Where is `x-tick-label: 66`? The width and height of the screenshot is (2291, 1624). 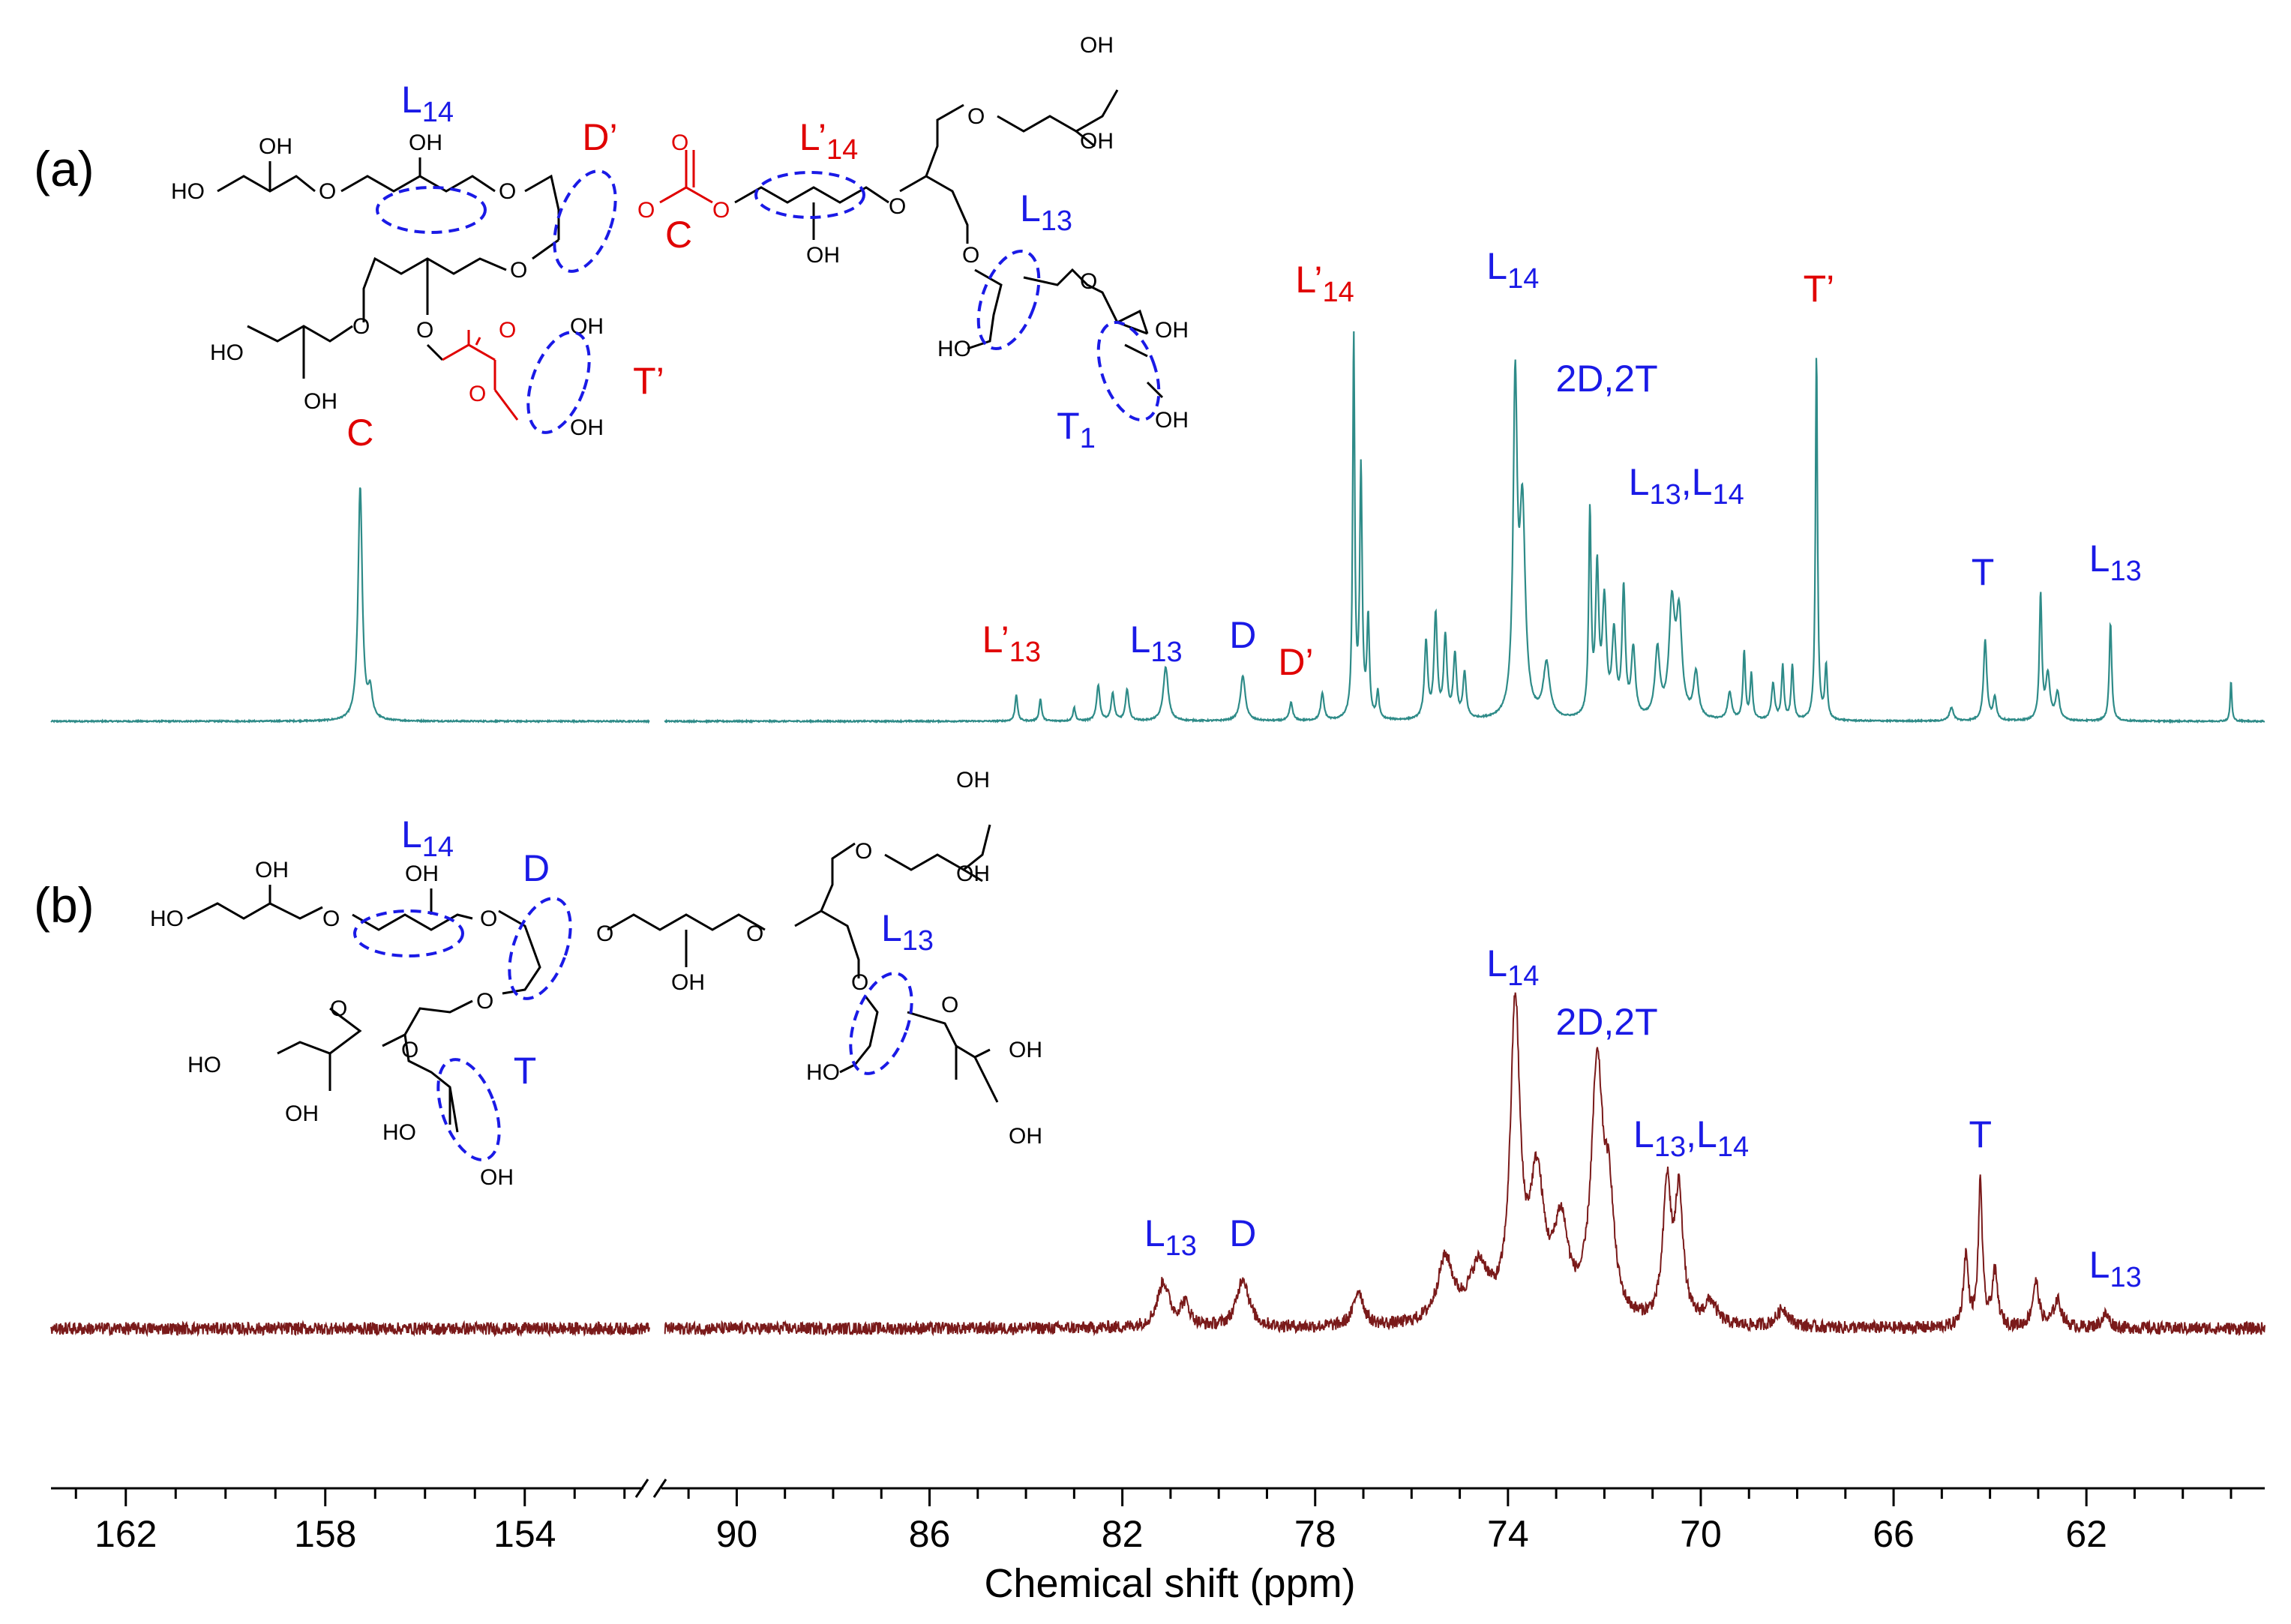 x-tick-label: 66 is located at coordinates (1894, 1534).